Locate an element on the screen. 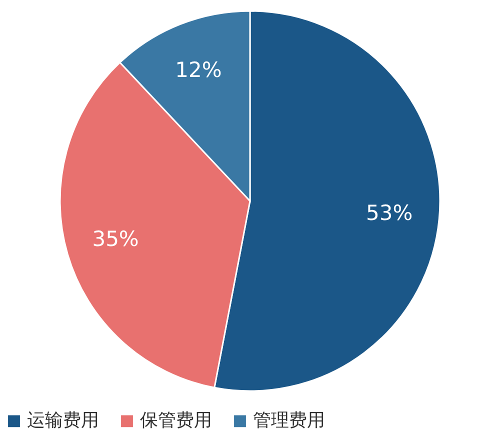  legend-label: 管理费用 is located at coordinates (289, 421).